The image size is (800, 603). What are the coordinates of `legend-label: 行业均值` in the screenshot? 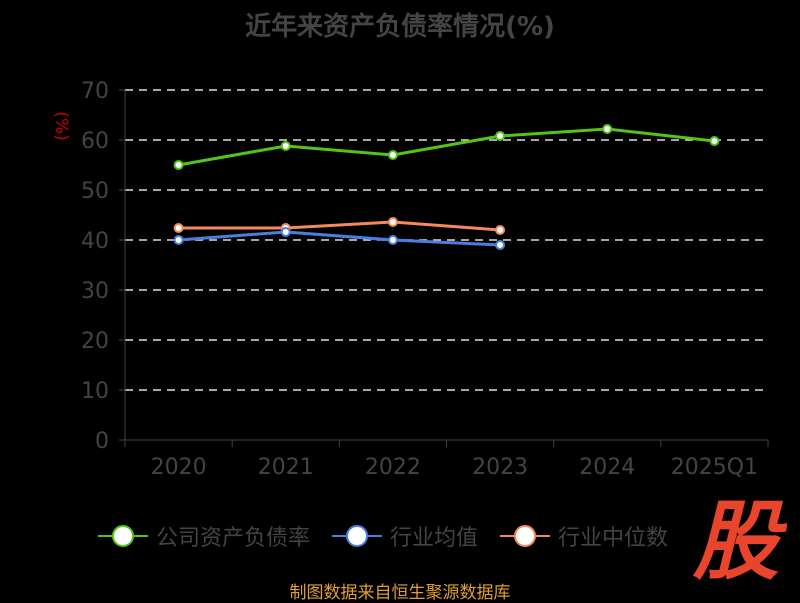 It's located at (434, 538).